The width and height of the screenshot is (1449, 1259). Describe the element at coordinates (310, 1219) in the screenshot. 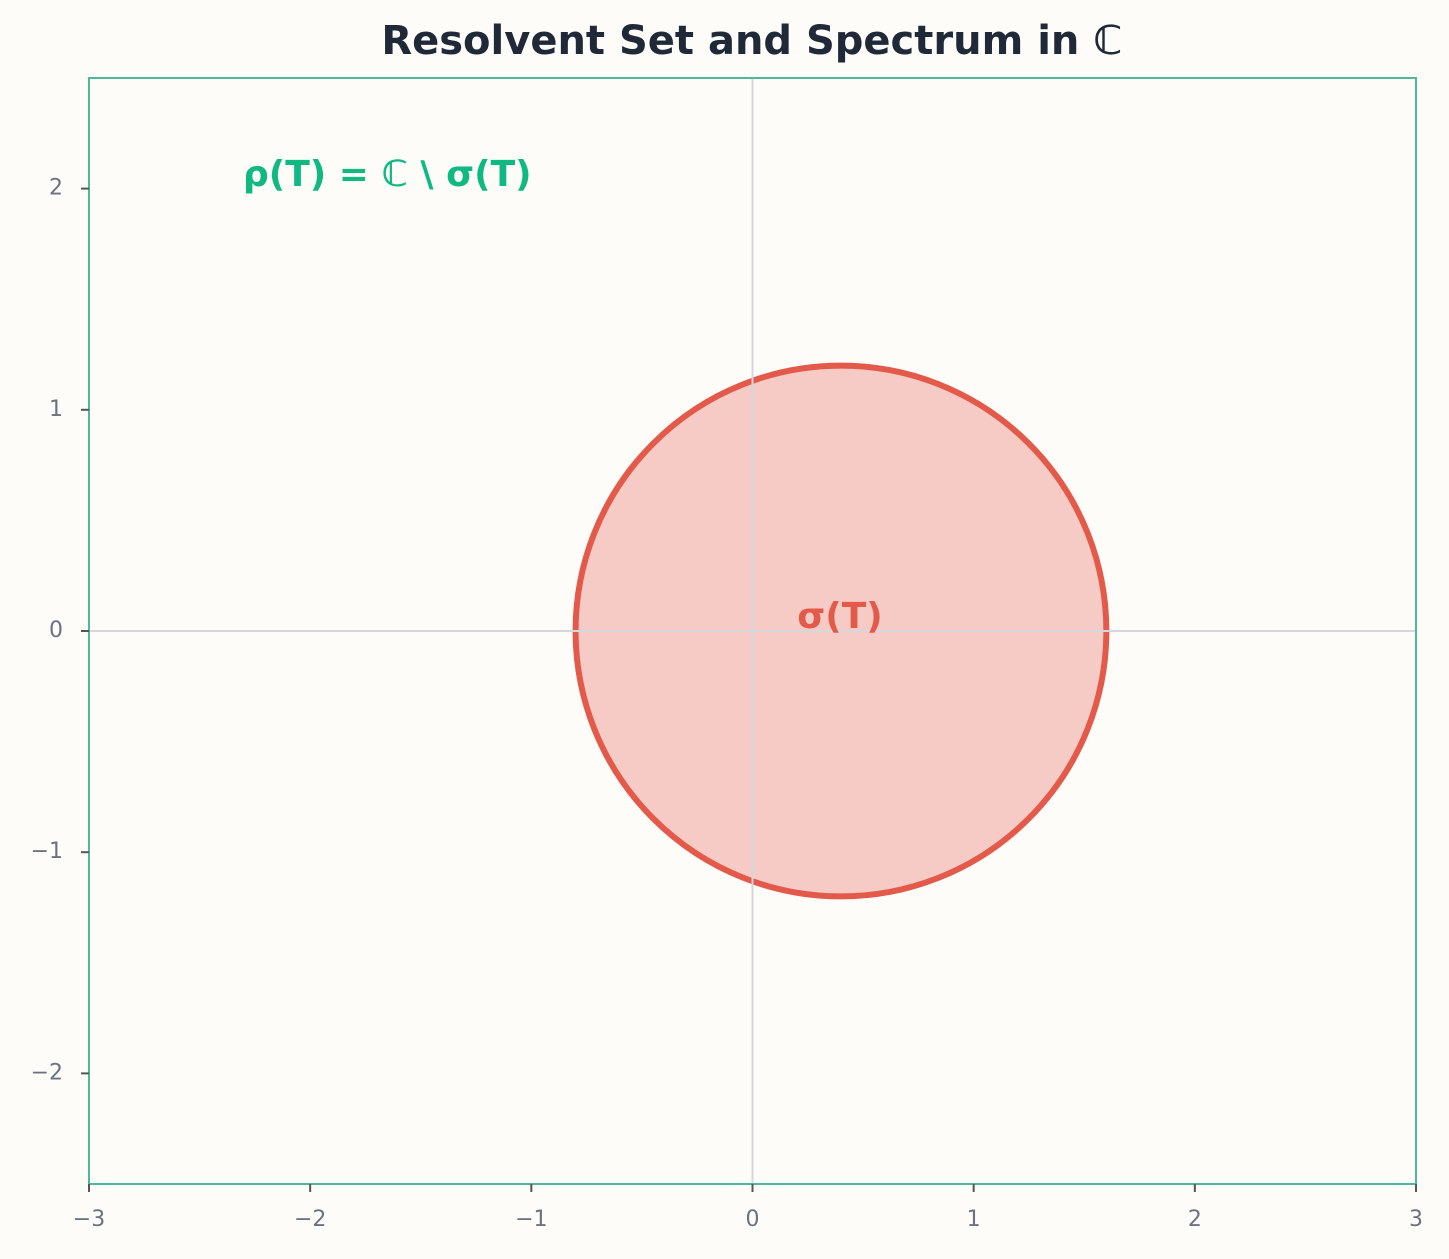

I see `x-tick-label: −2` at that location.